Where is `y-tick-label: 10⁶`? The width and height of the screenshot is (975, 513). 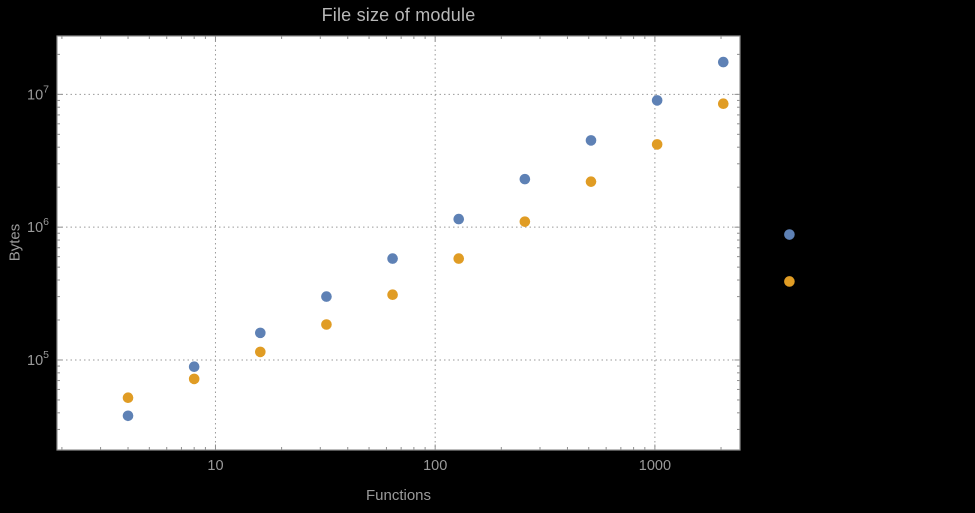
y-tick-label: 10⁶ is located at coordinates (38, 226).